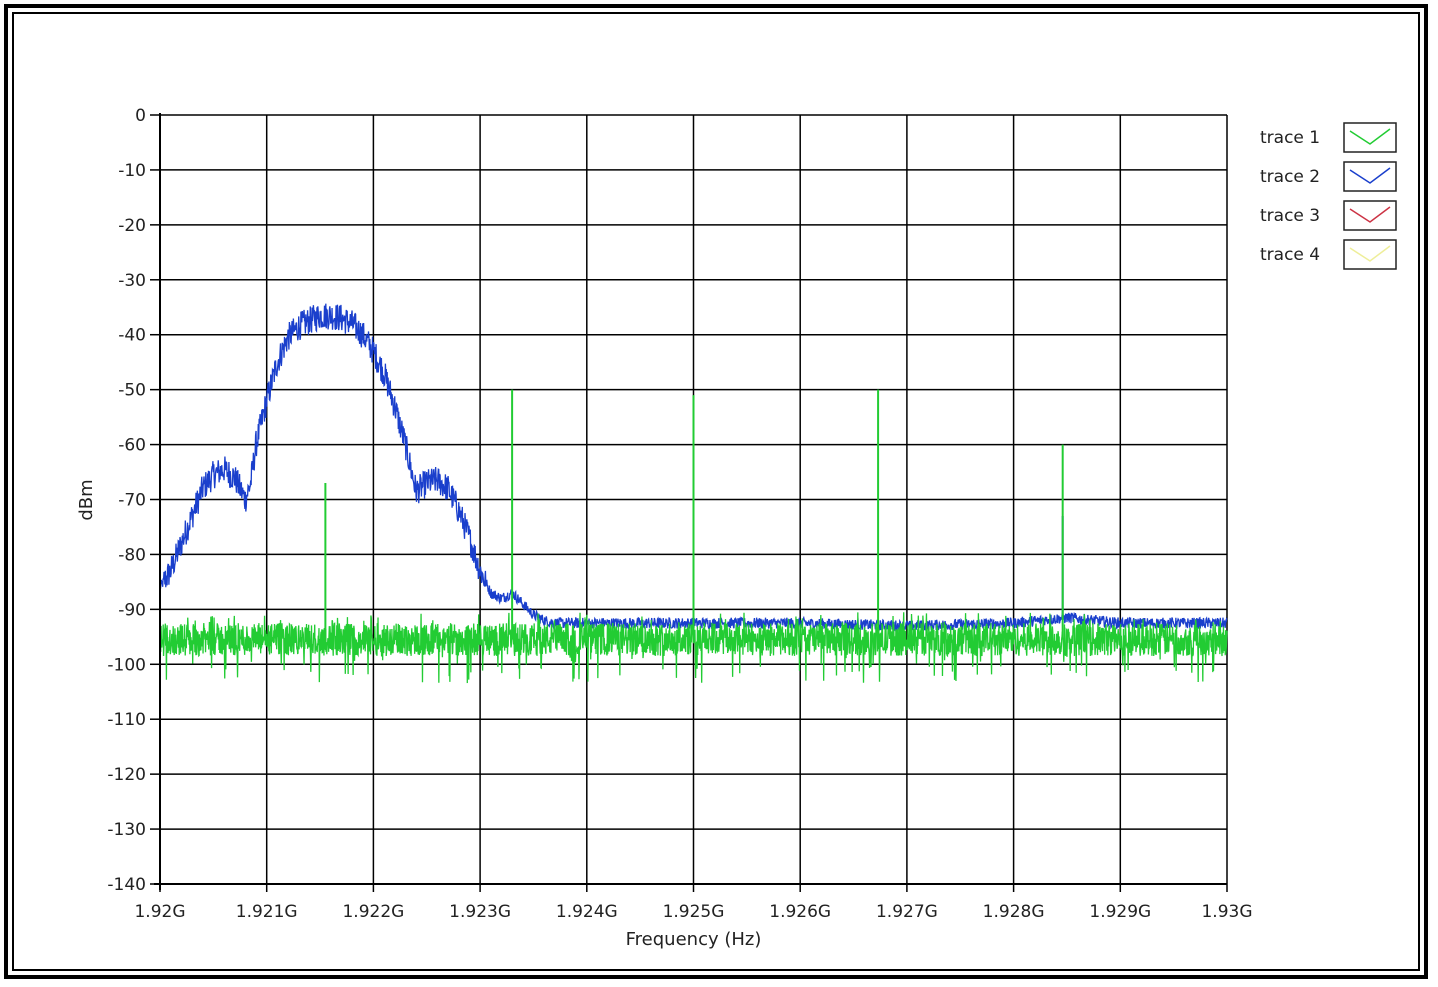  Describe the element at coordinates (132, 555) in the screenshot. I see `y-tick-label: -80` at that location.